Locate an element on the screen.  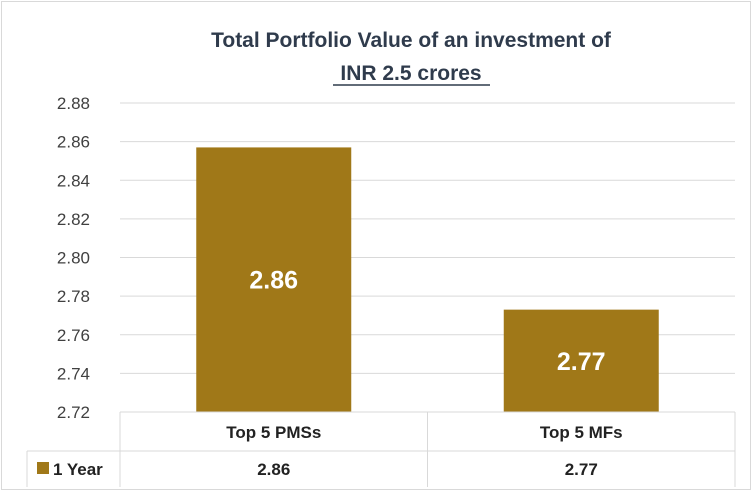
y-tick-label: 2.72 is located at coordinates (73, 412).